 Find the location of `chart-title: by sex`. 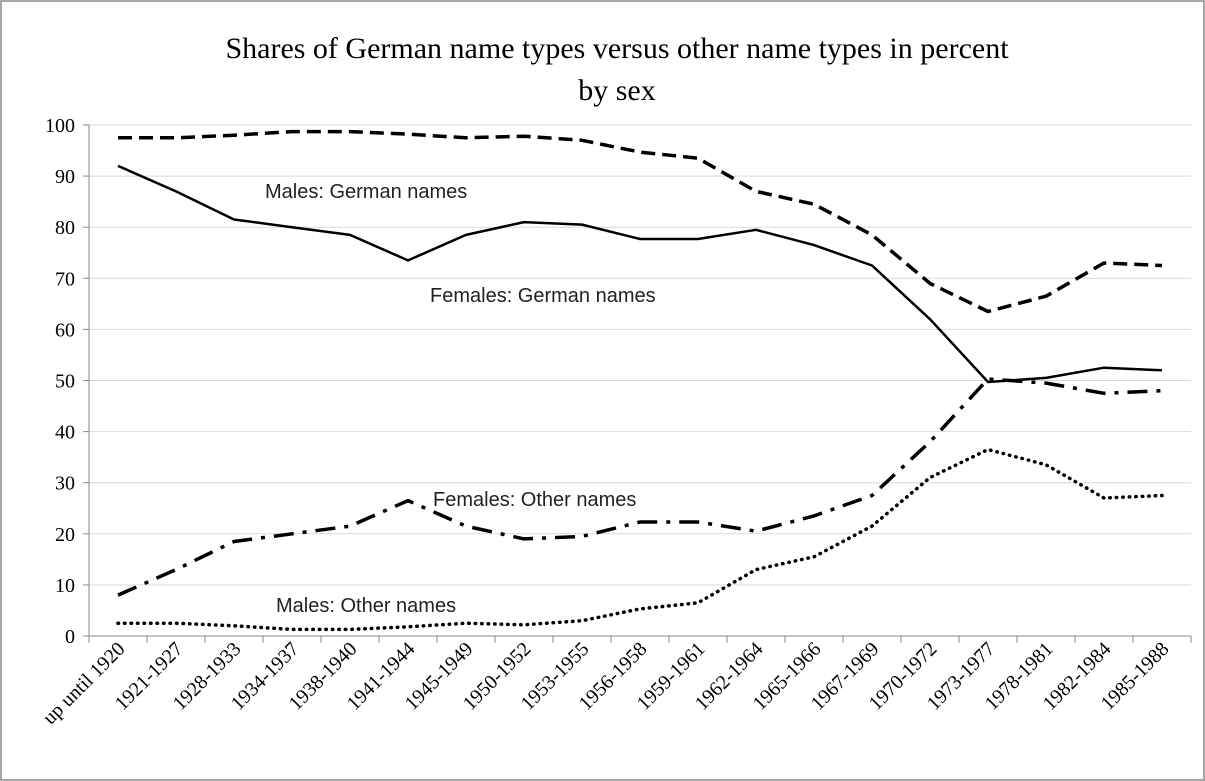

chart-title: by sex is located at coordinates (617, 90).